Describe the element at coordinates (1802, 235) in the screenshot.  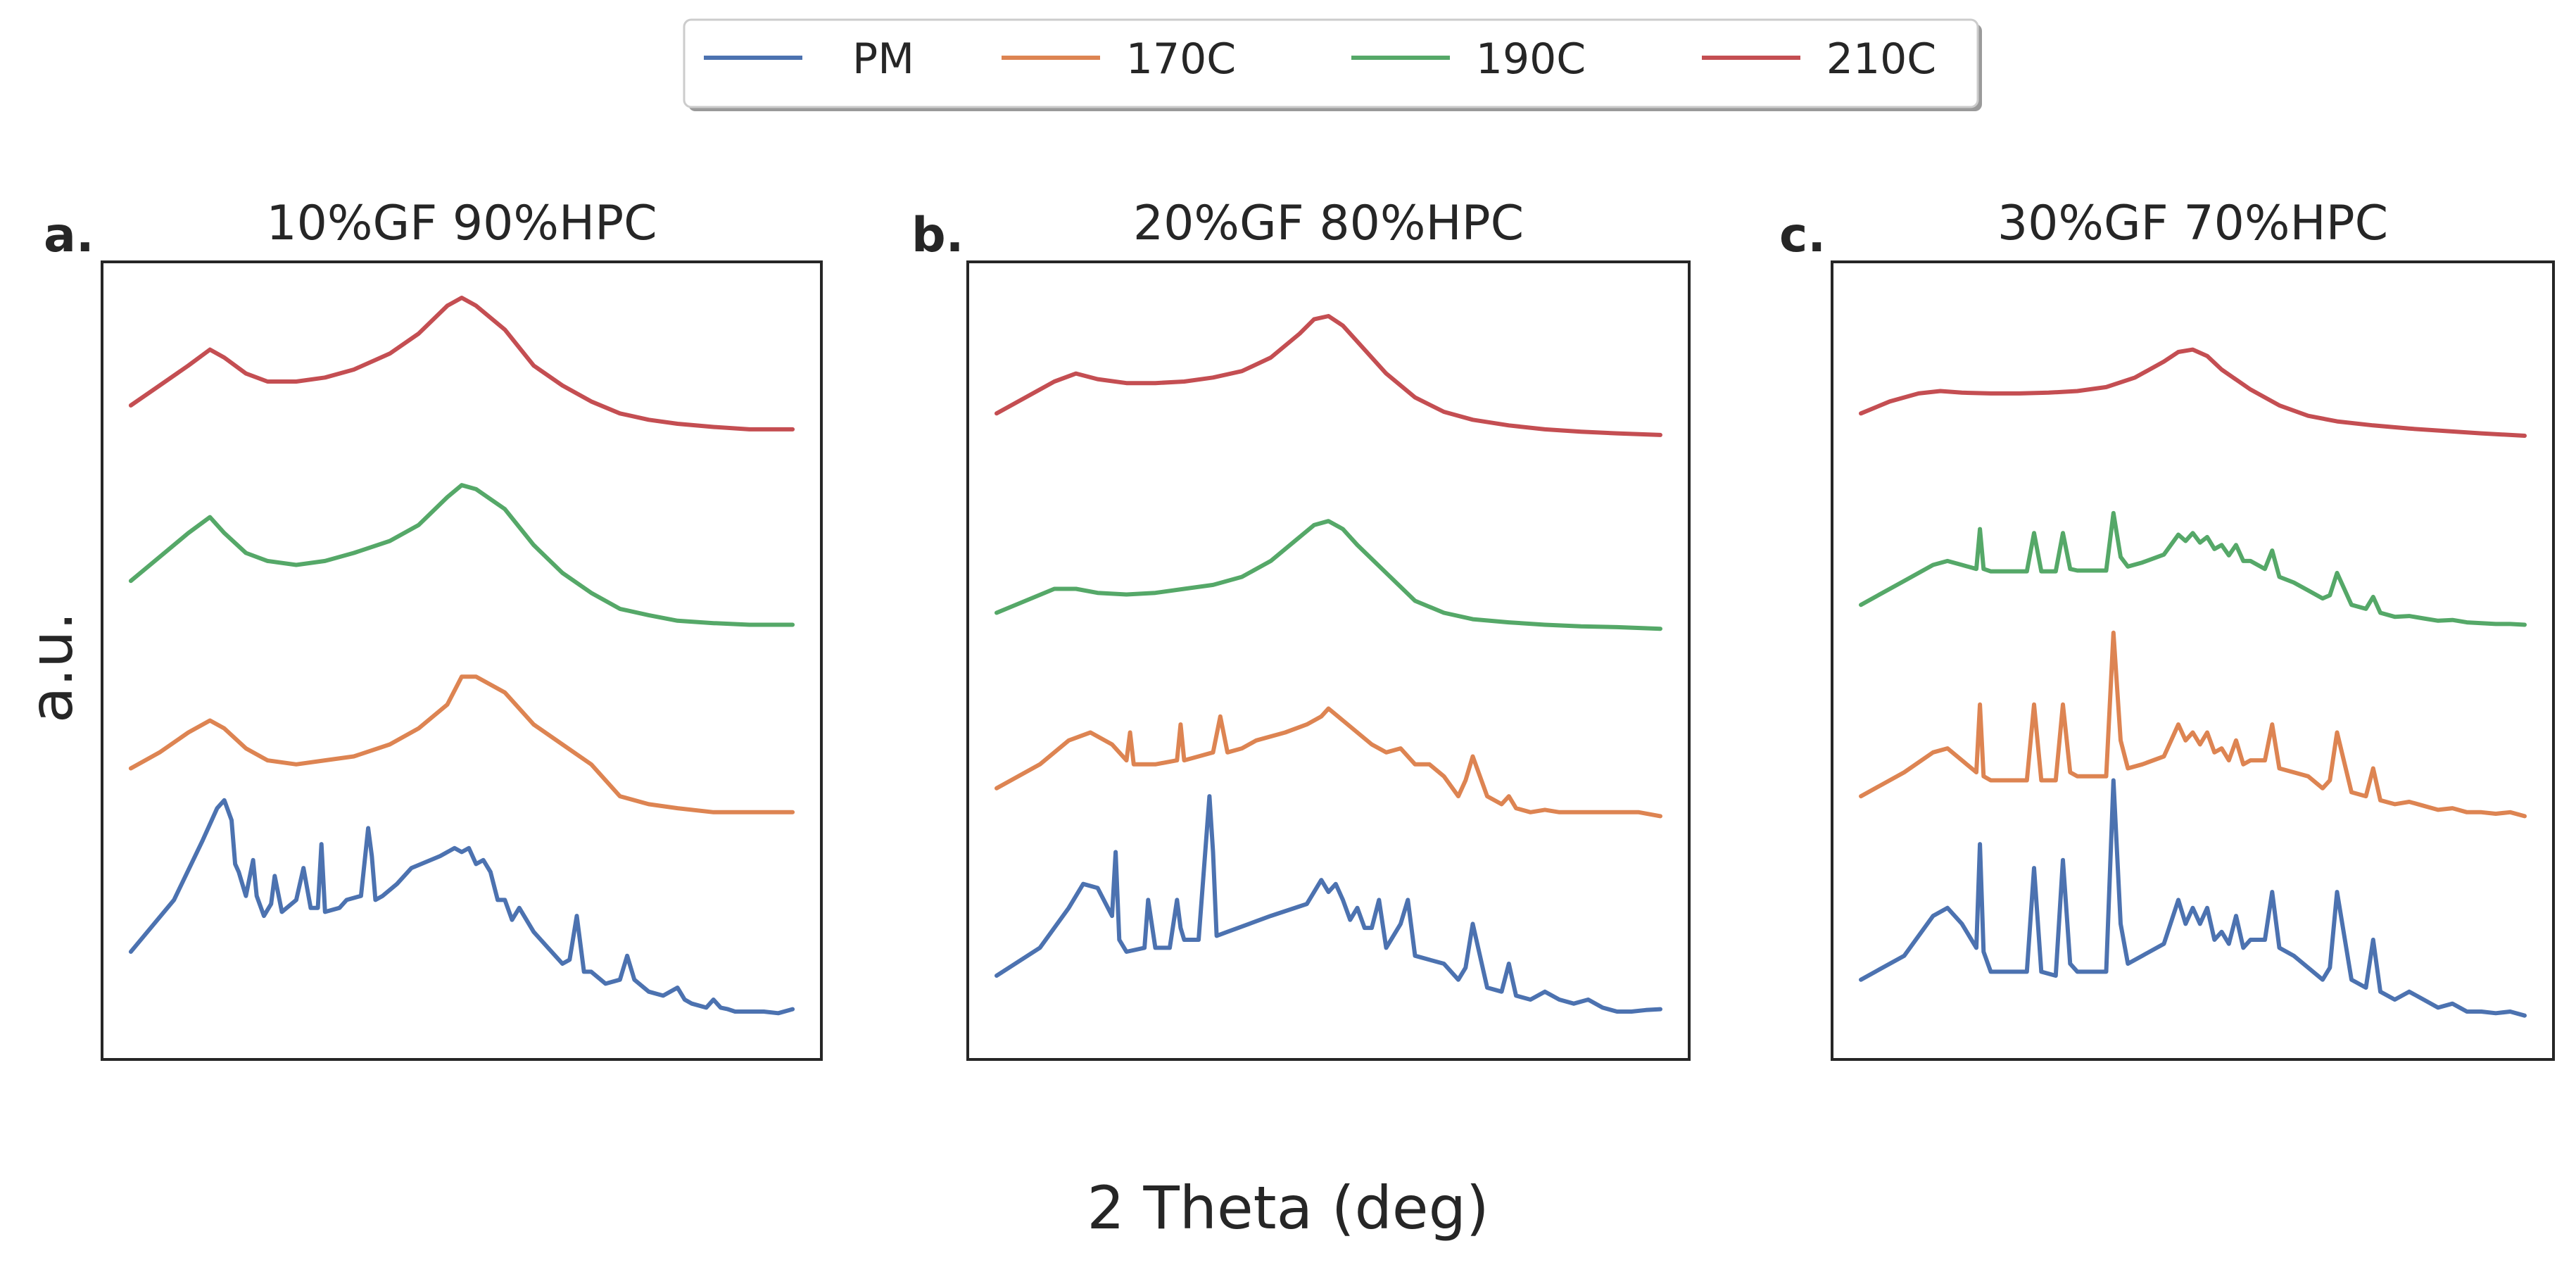
I see `panel-letter: c.` at that location.